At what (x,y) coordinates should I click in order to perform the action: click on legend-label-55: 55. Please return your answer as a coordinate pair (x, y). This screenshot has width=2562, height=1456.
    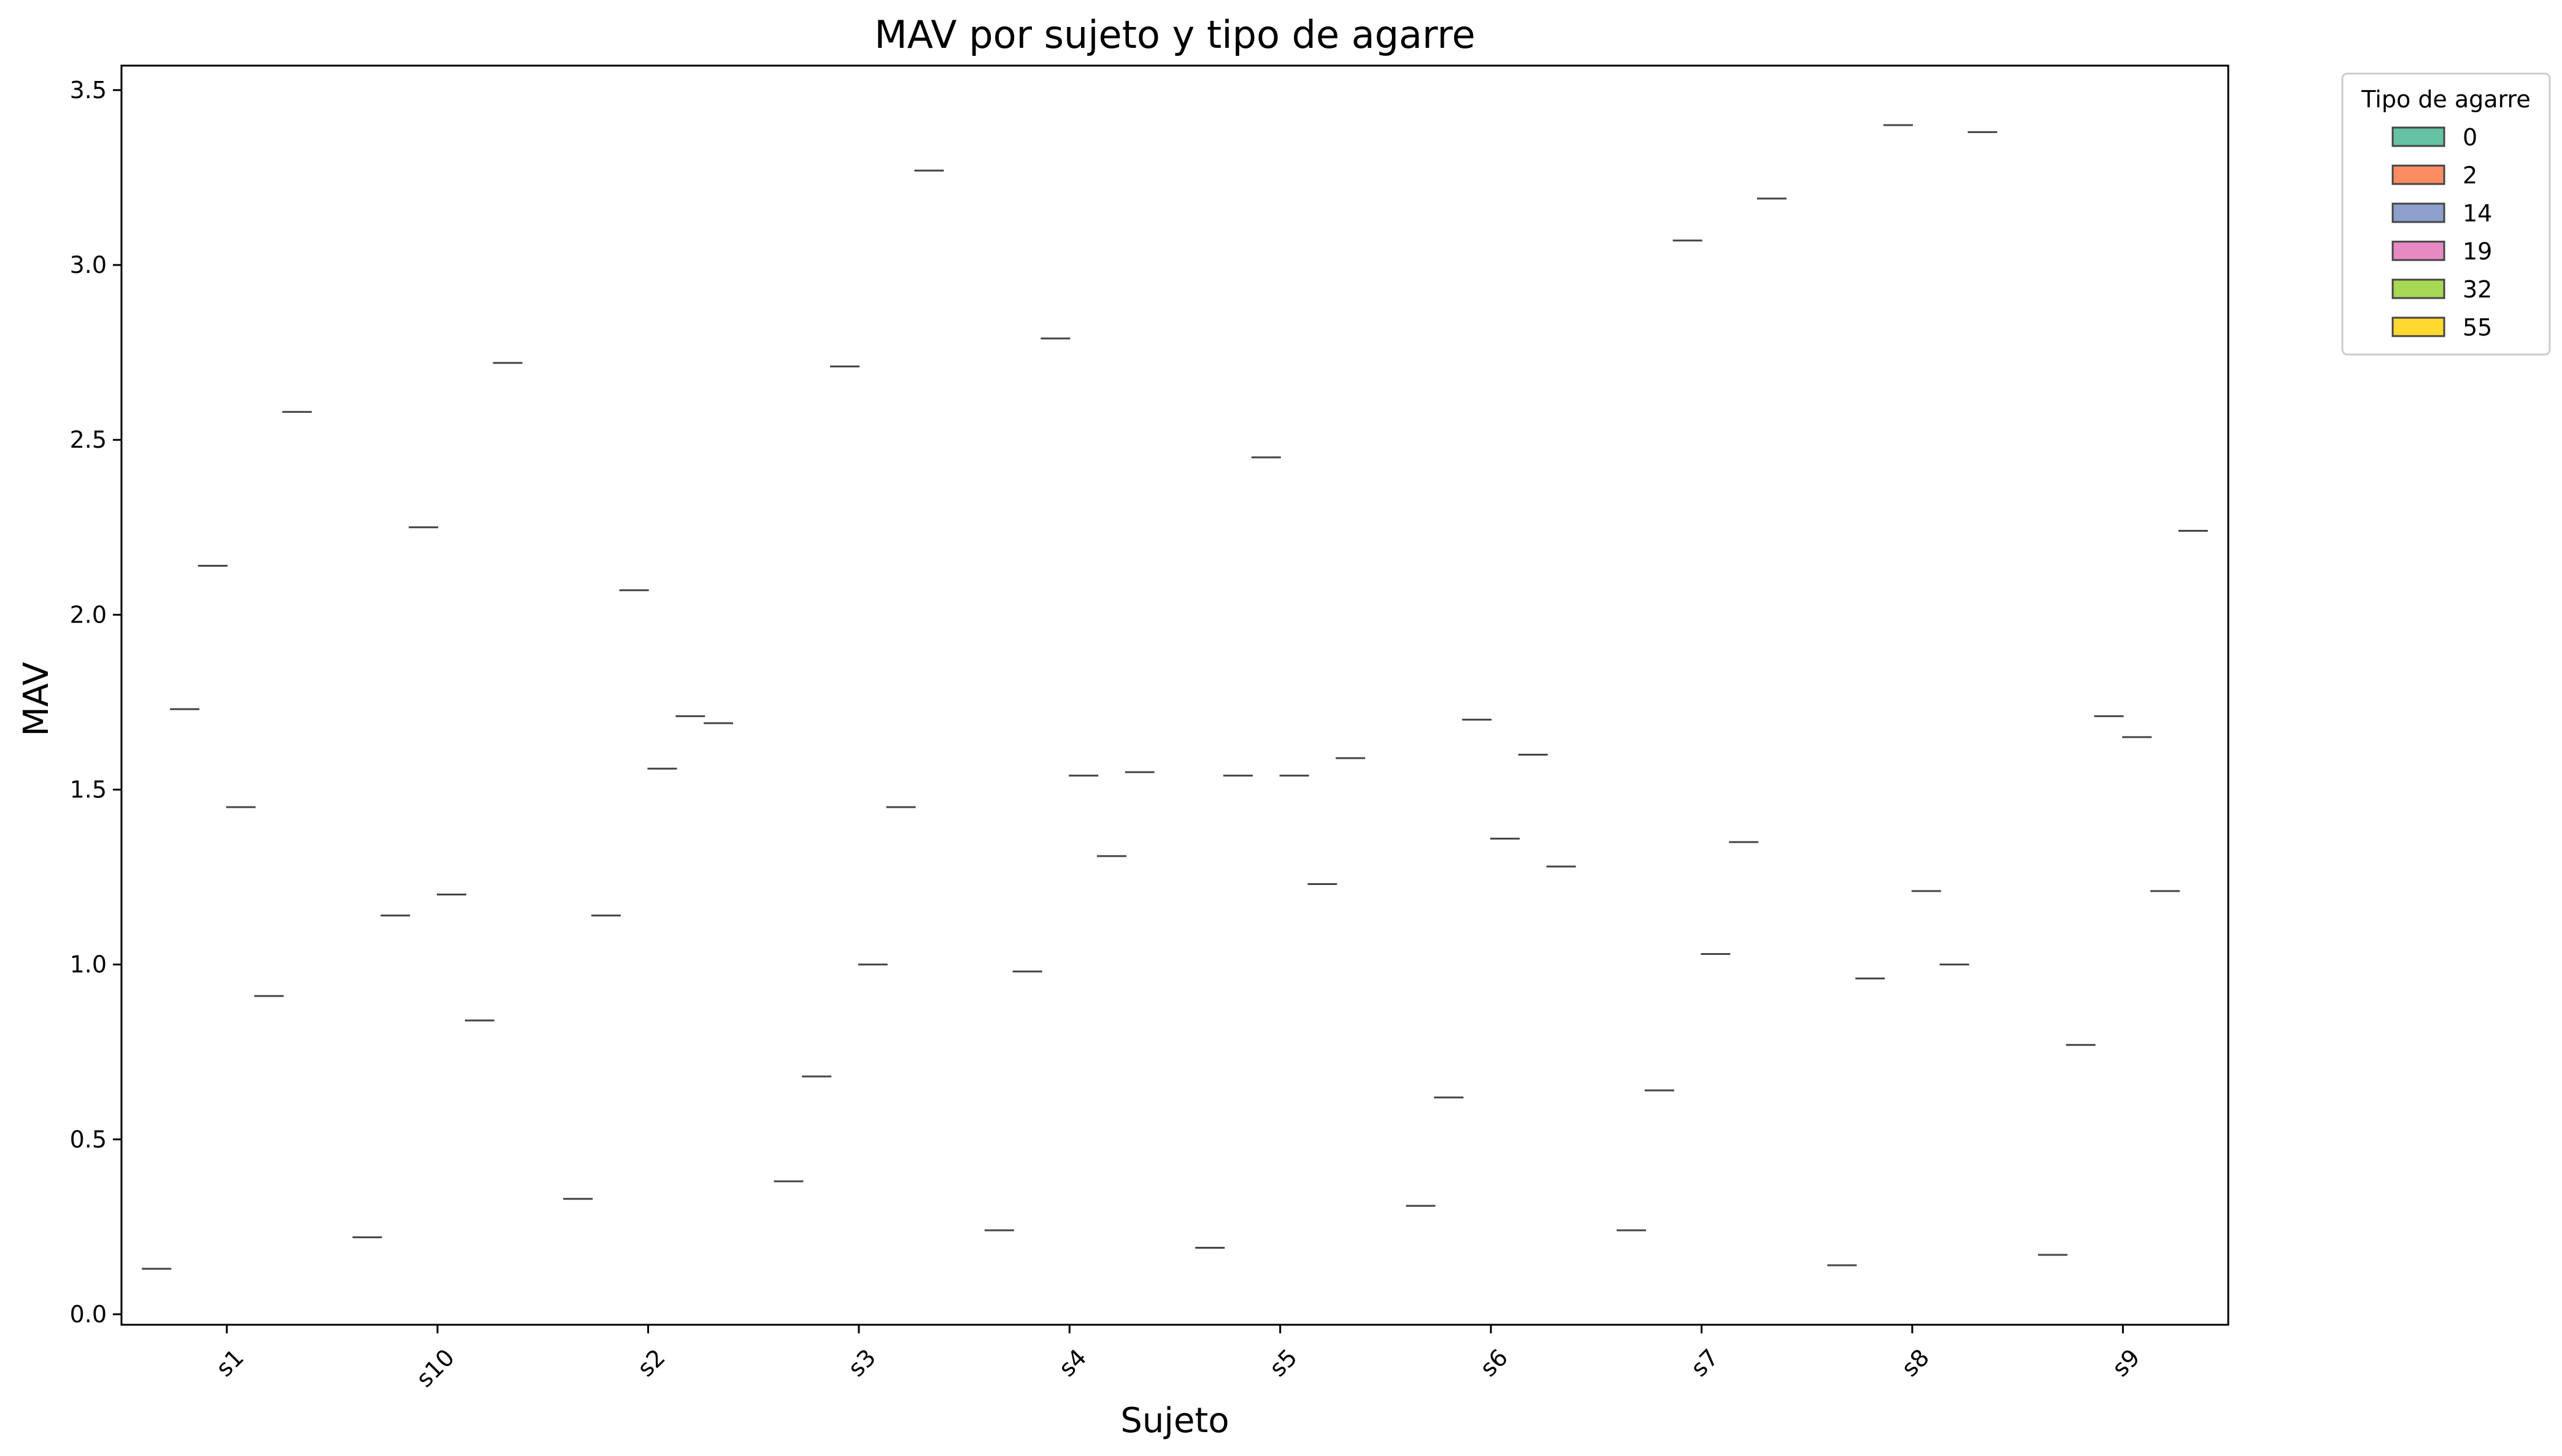
    Looking at the image, I should click on (2477, 327).